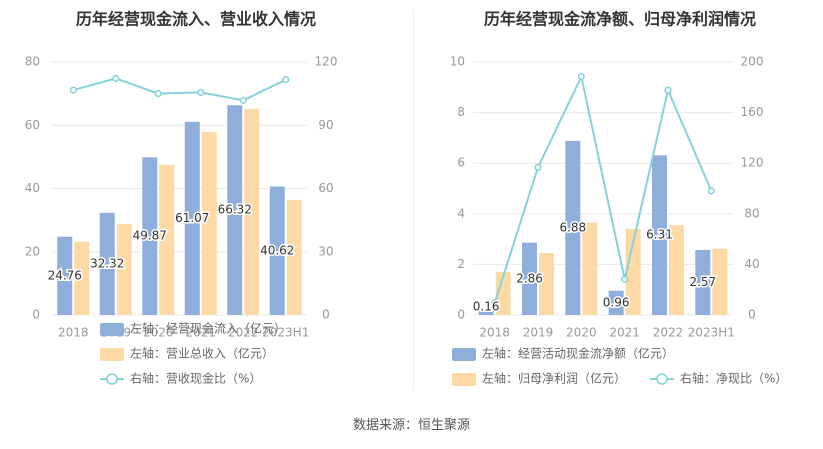  I want to click on y-left-tick-label: 80, so click(32, 62).